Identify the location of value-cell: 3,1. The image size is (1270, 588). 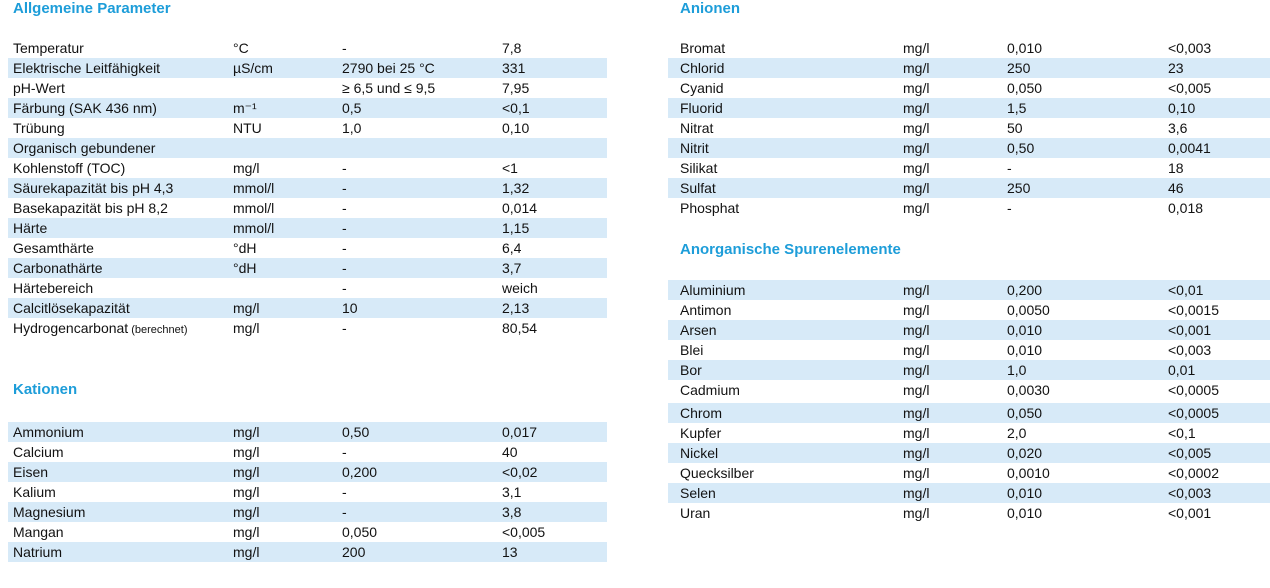
(512, 492).